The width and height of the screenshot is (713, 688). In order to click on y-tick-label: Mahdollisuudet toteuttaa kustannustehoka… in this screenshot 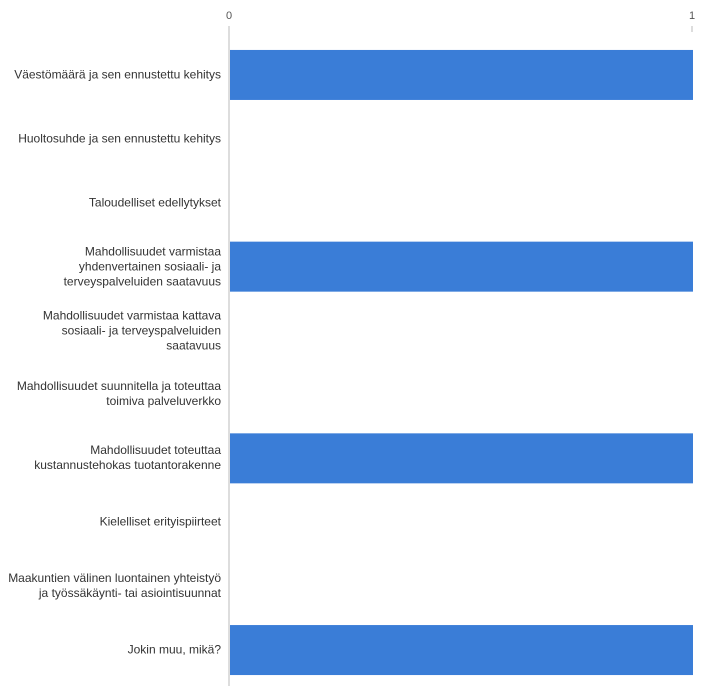, I will do `click(127, 458)`.